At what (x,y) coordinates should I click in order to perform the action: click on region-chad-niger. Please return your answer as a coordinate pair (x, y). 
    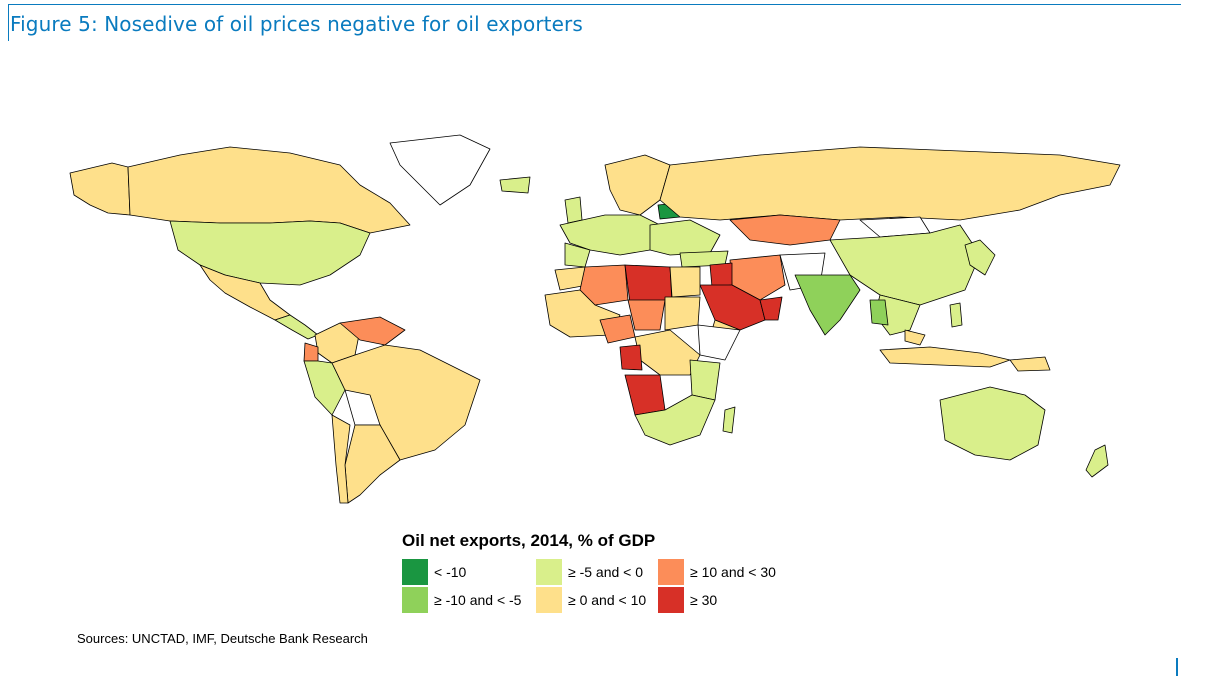
    Looking at the image, I should click on (646, 315).